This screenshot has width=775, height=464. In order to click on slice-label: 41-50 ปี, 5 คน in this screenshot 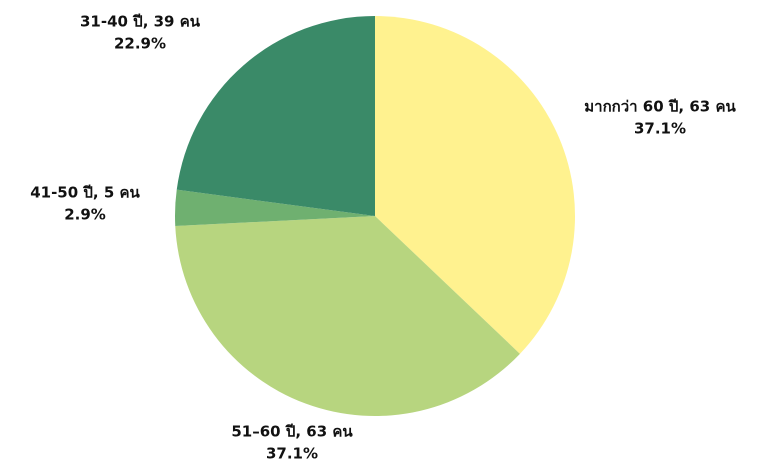, I will do `click(85, 193)`.